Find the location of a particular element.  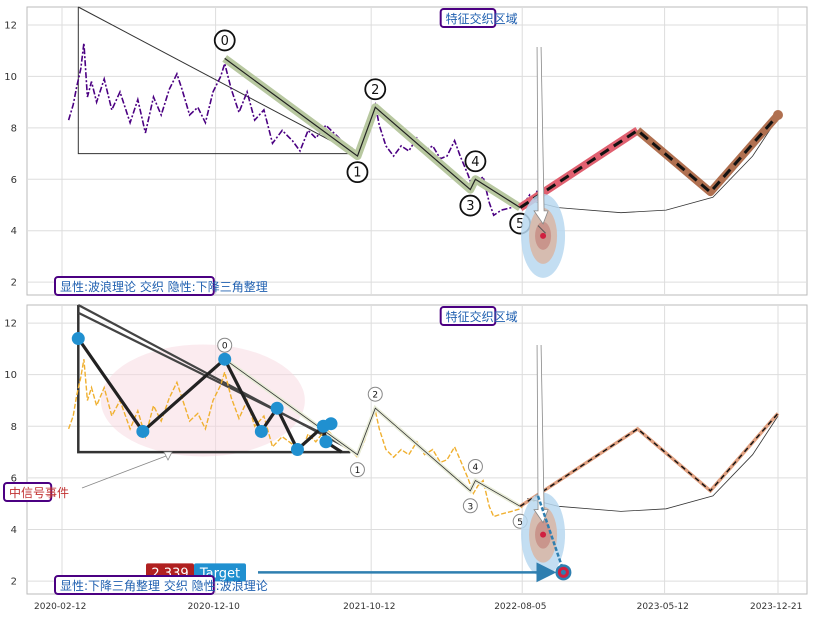

panel-bottom-event-label: 中信号事件 is located at coordinates (36, 492).